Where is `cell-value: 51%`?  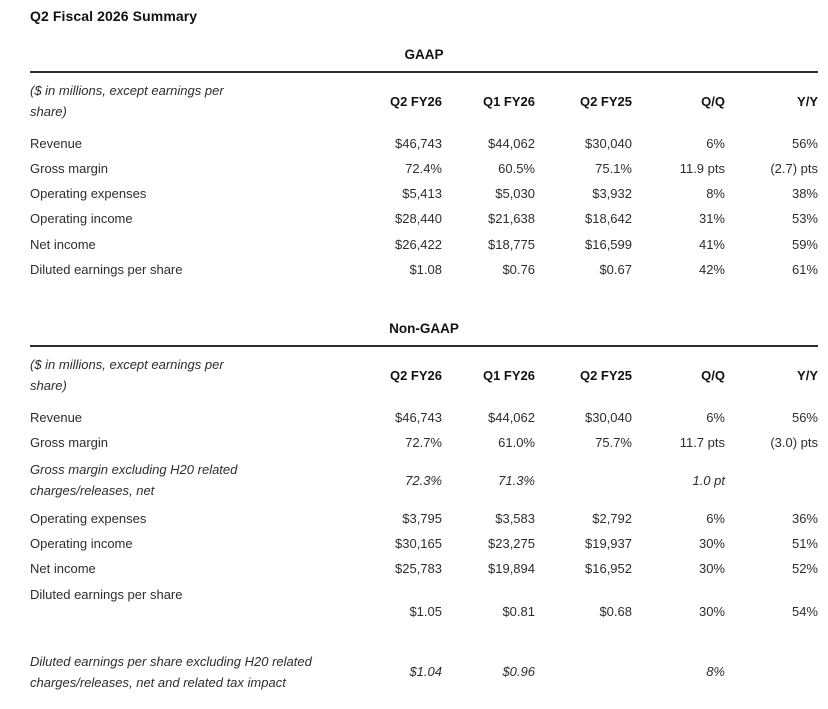
cell-value: 51% is located at coordinates (804, 544).